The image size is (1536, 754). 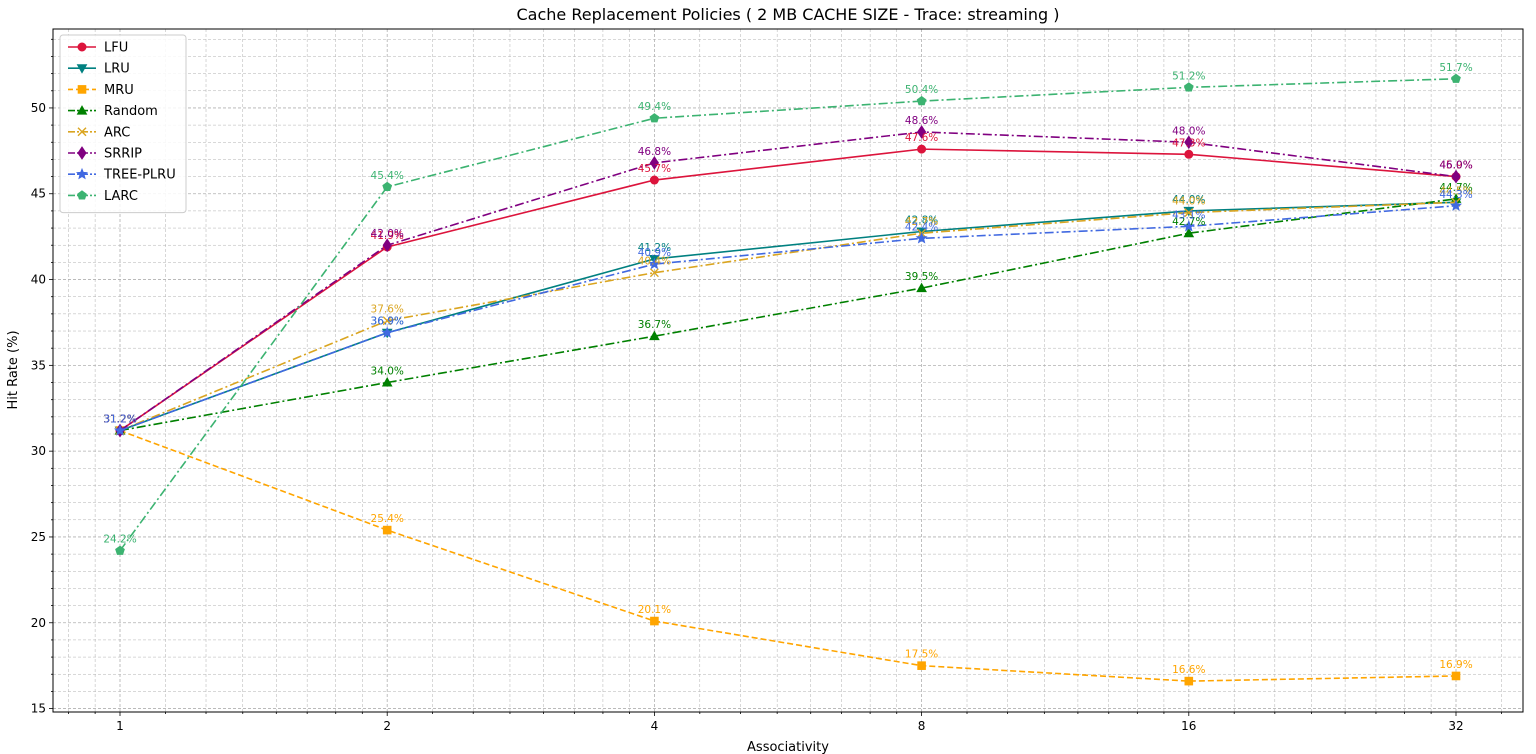 I want to click on legend-label: LARC, so click(x=121, y=196).